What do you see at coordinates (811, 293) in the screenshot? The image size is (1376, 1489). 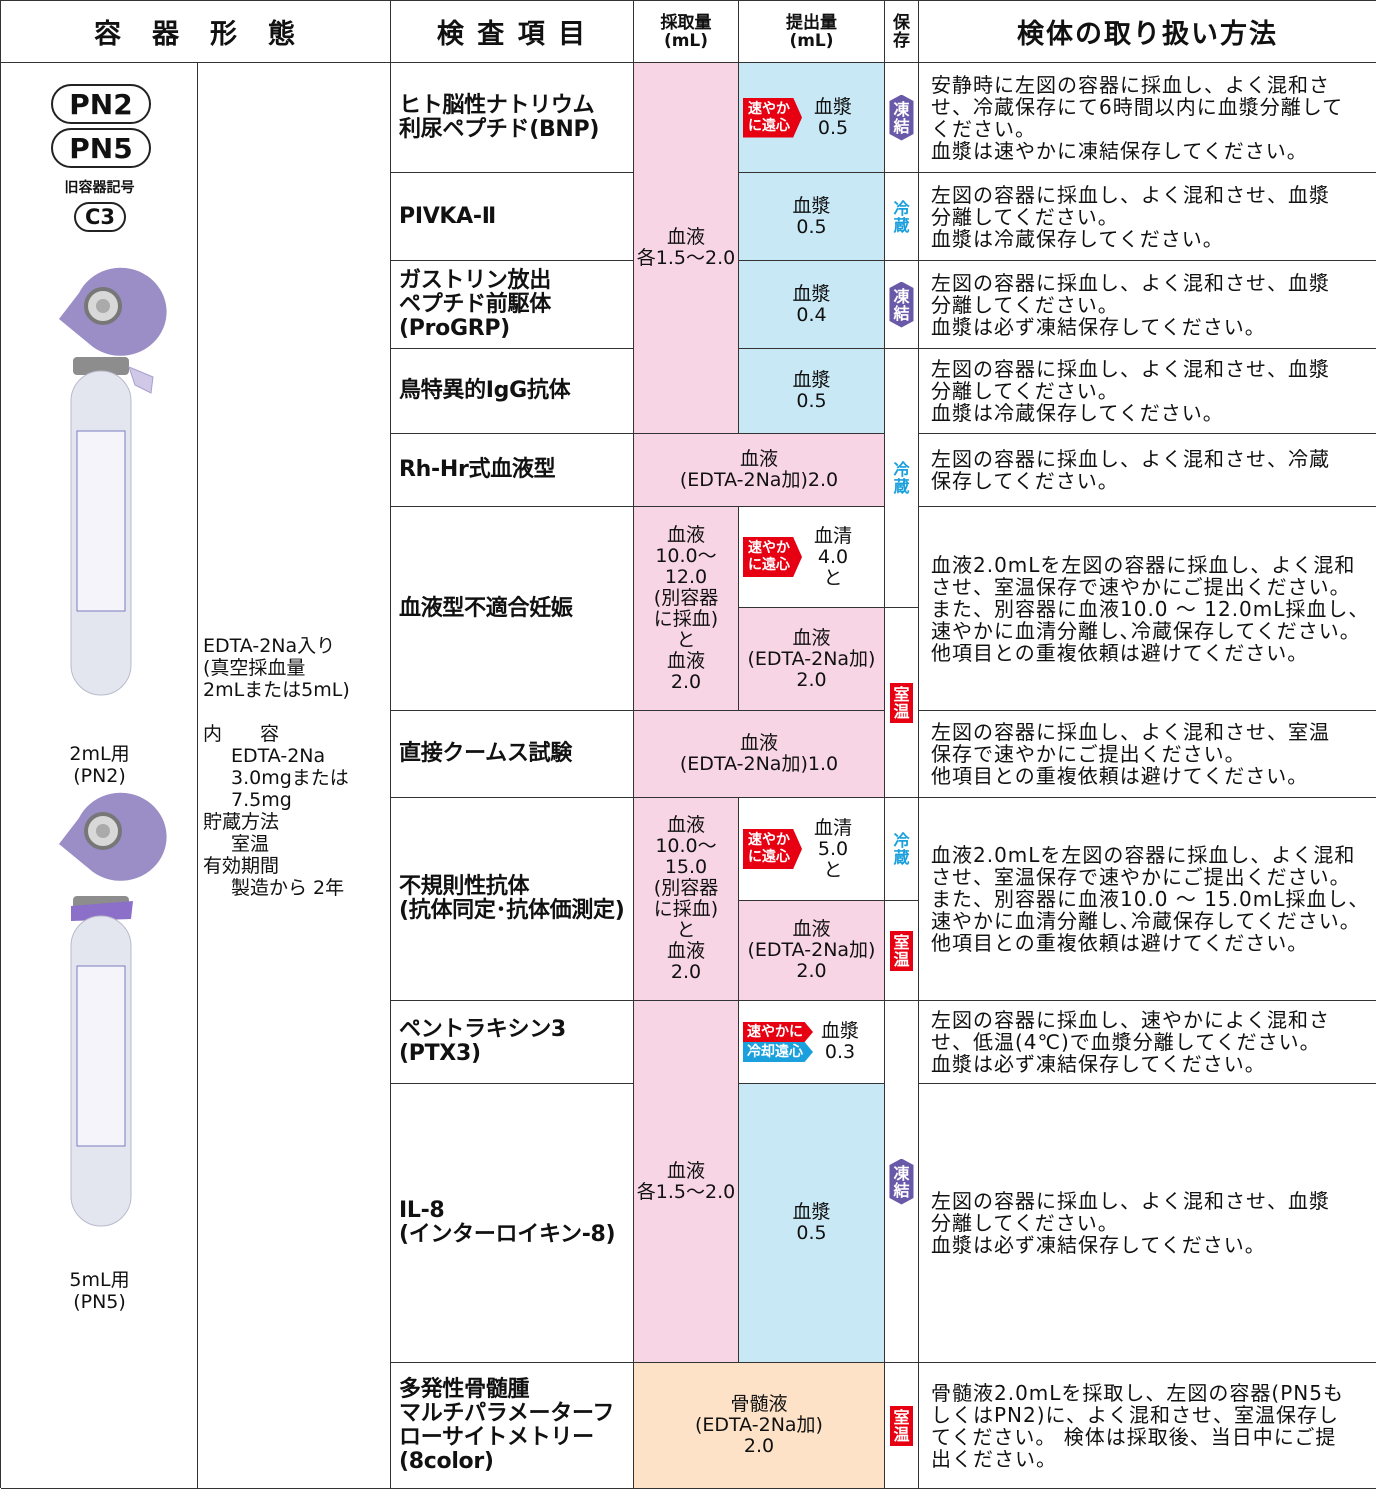 I see `submission-line: 血漿` at bounding box center [811, 293].